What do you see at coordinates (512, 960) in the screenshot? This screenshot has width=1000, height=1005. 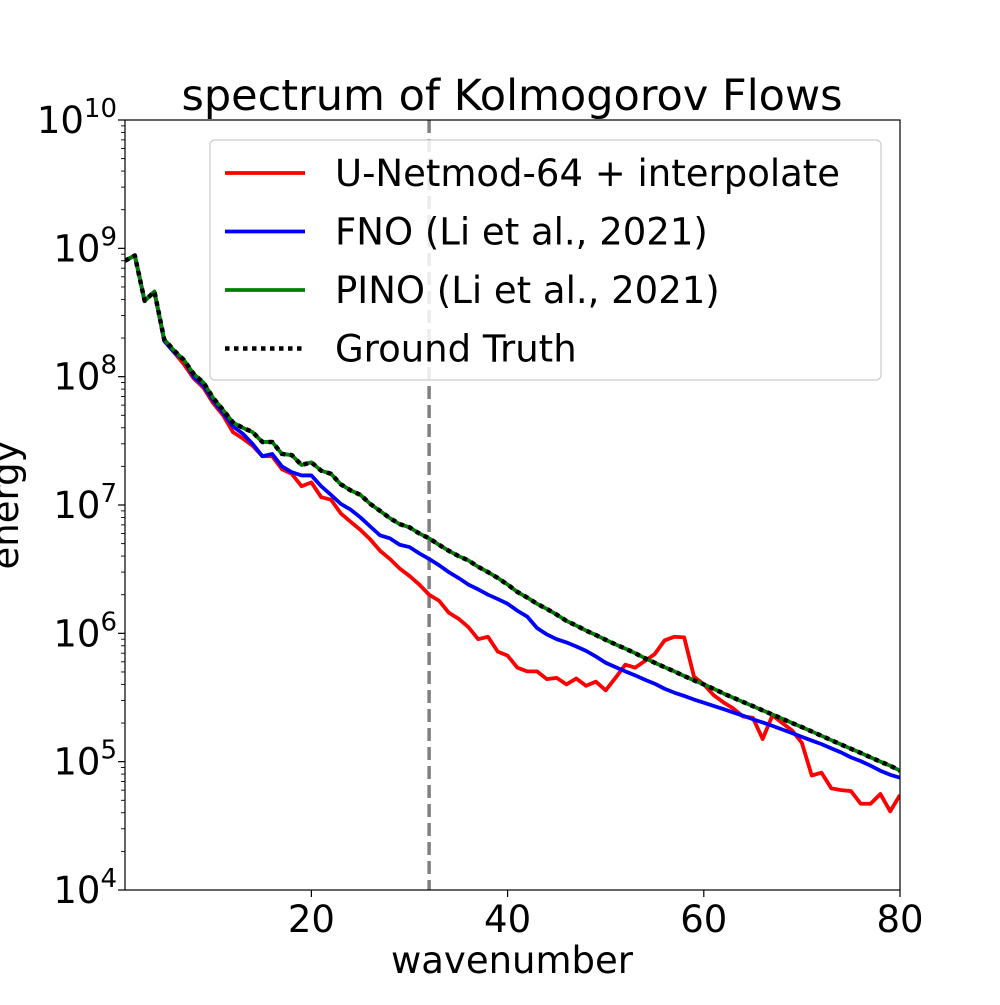 I see `x-axis-label: wavenumber` at bounding box center [512, 960].